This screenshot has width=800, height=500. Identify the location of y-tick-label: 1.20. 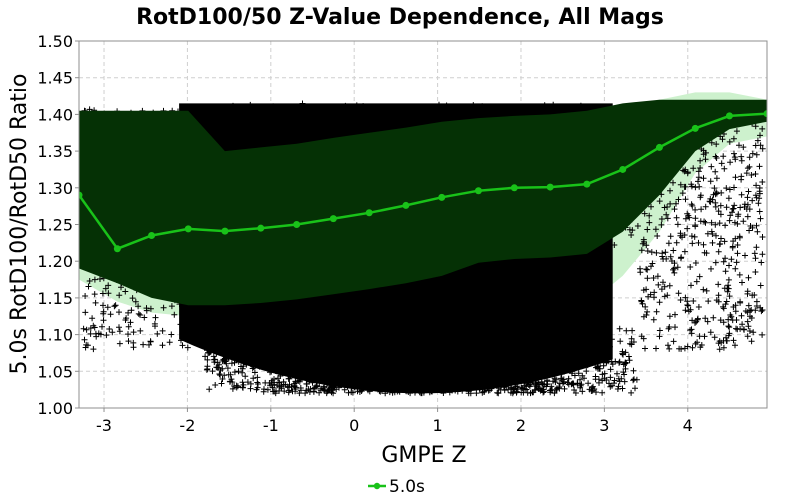
(55, 261).